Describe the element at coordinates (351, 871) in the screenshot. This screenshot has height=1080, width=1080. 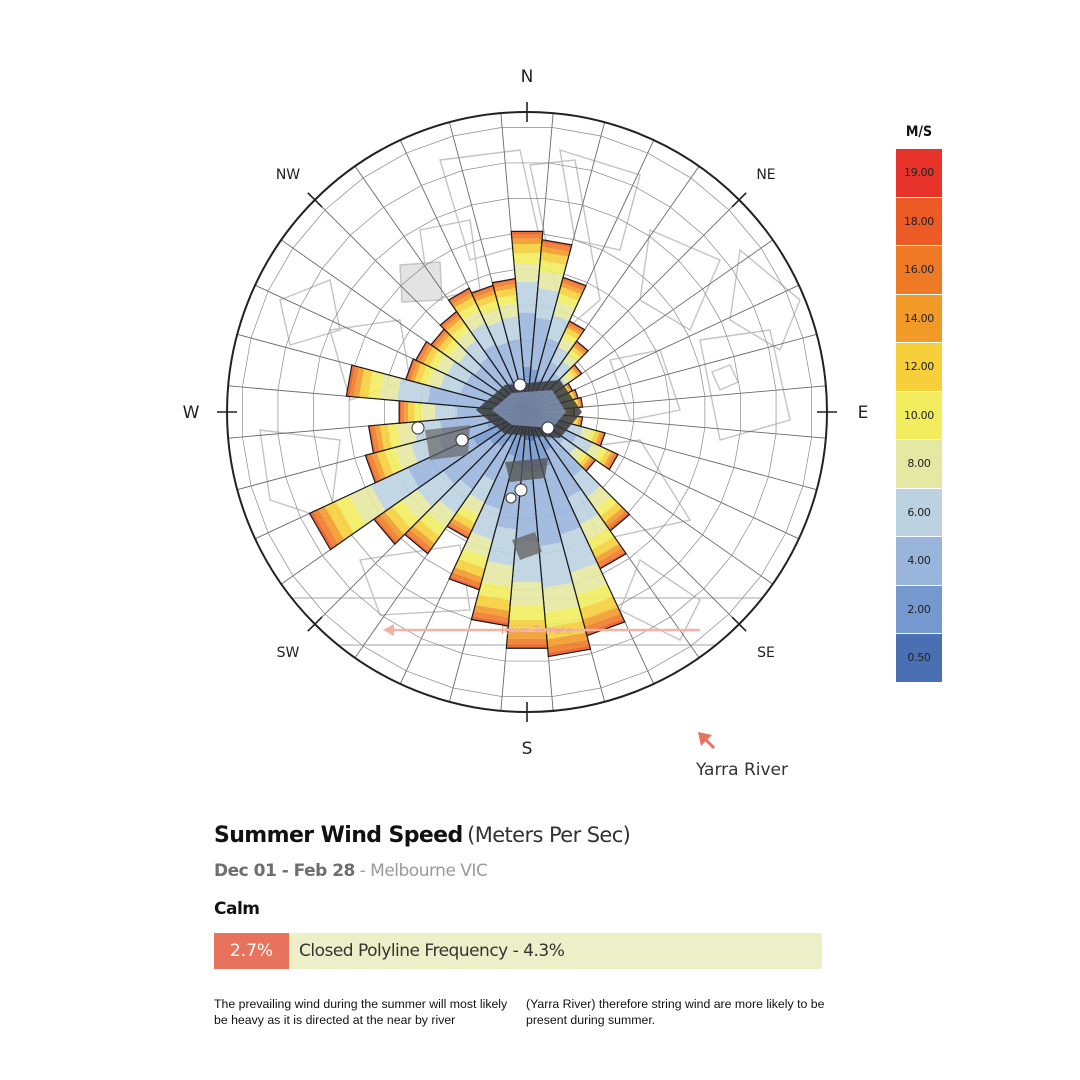
I see `subtitle: Dec 01 - Feb 28 - Melbourne VIC` at that location.